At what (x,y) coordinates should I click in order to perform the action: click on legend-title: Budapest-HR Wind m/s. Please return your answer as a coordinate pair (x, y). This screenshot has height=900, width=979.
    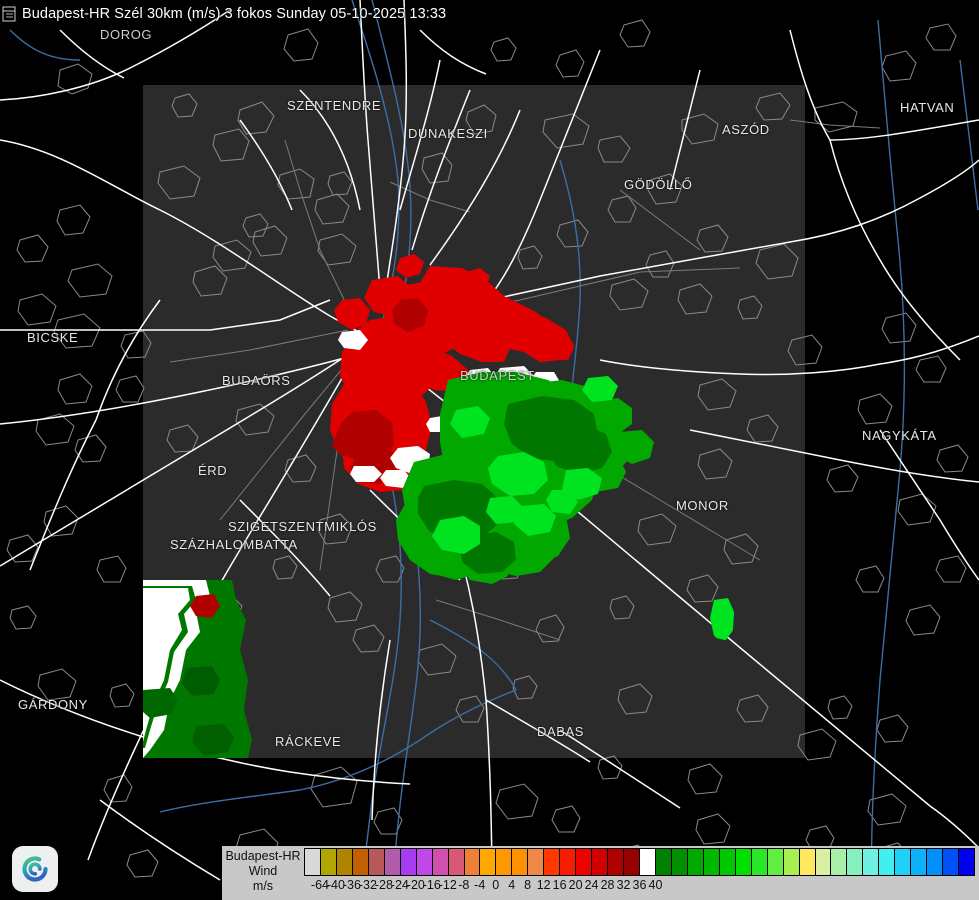
    Looking at the image, I should click on (263, 870).